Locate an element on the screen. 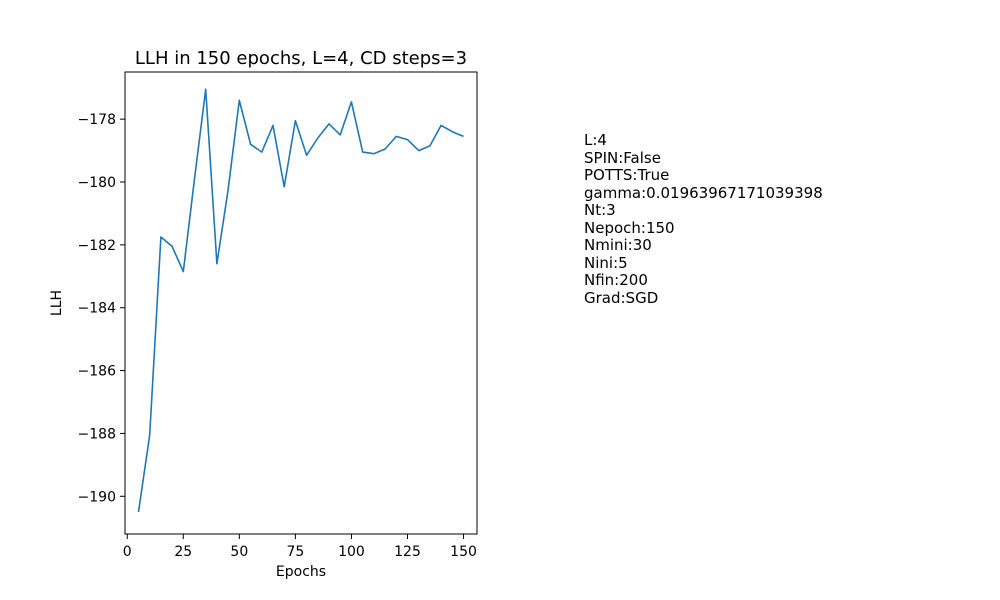 Image resolution: width=1000 pixels, height=600 pixels. parameter-item: Nini:5 is located at coordinates (606, 262).